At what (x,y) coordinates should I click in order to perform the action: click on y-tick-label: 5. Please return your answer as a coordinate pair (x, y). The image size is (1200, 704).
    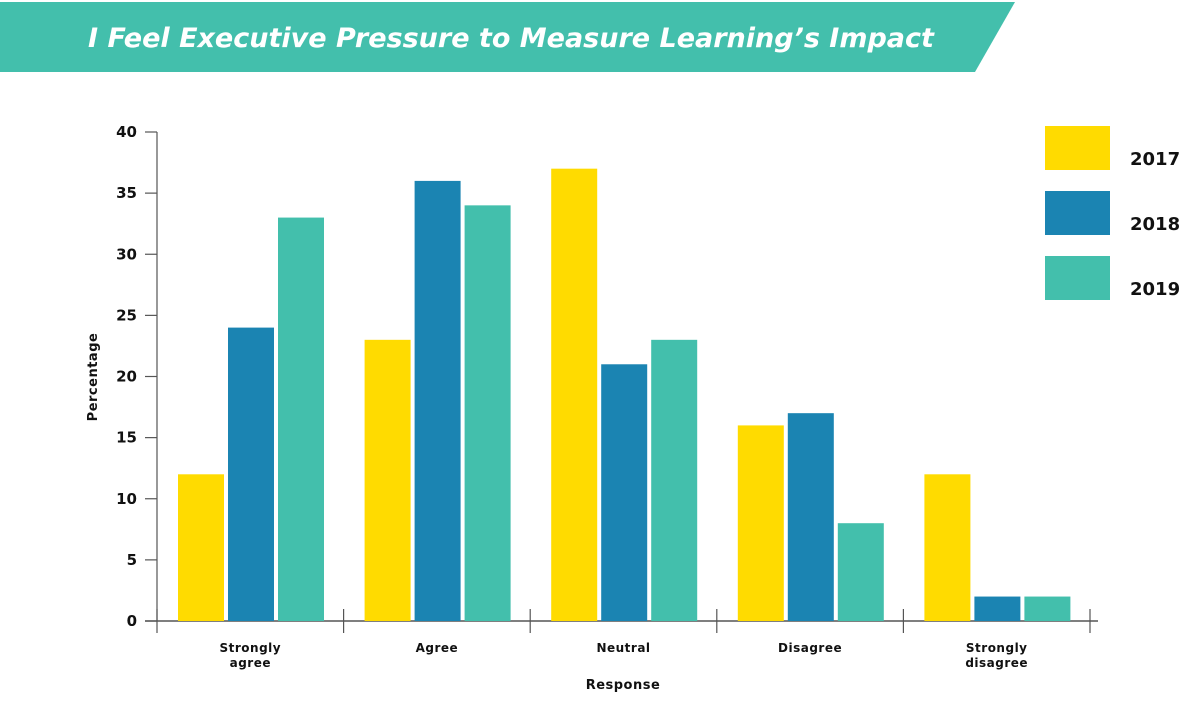
    Looking at the image, I should click on (132, 560).